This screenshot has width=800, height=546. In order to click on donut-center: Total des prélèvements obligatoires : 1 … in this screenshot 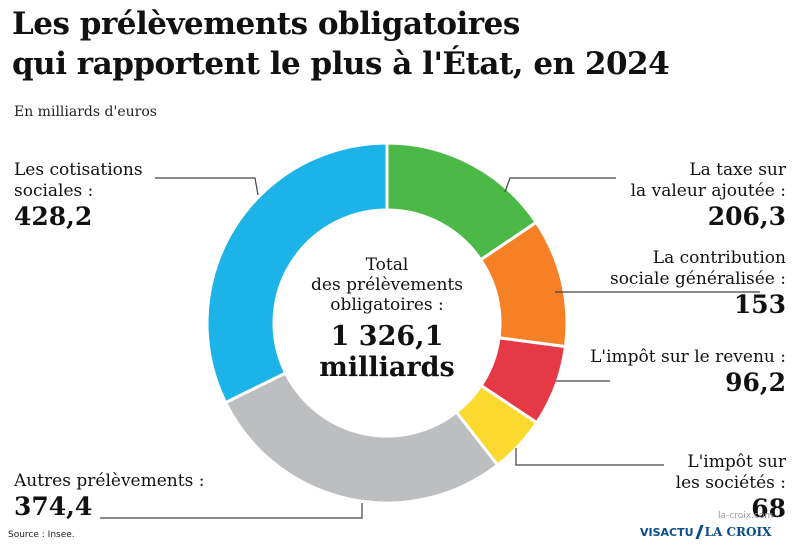, I will do `click(387, 319)`.